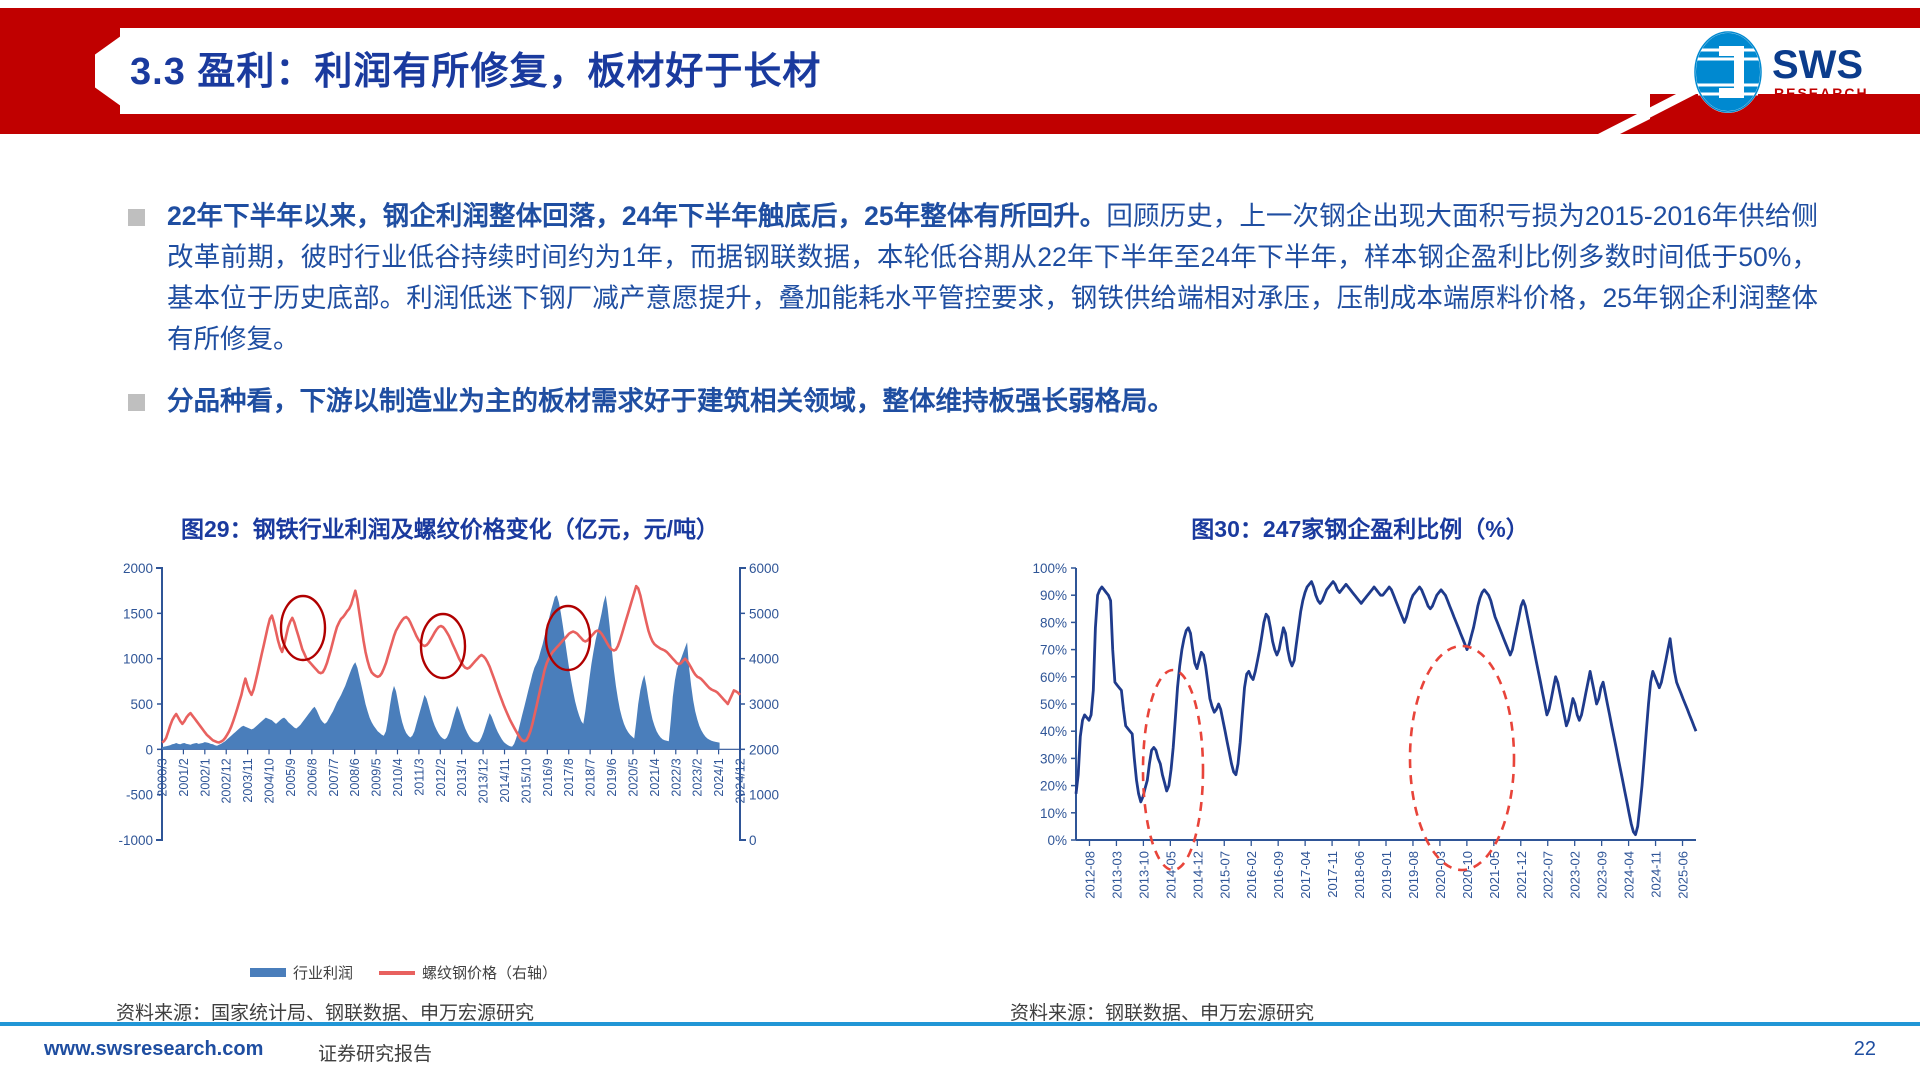  I want to click on bullet-2-paragraph: 分品种看，下游以制造业为主的板材需求好于建筑相关领域，整体维持板强长弱格局。, so click(670, 401).